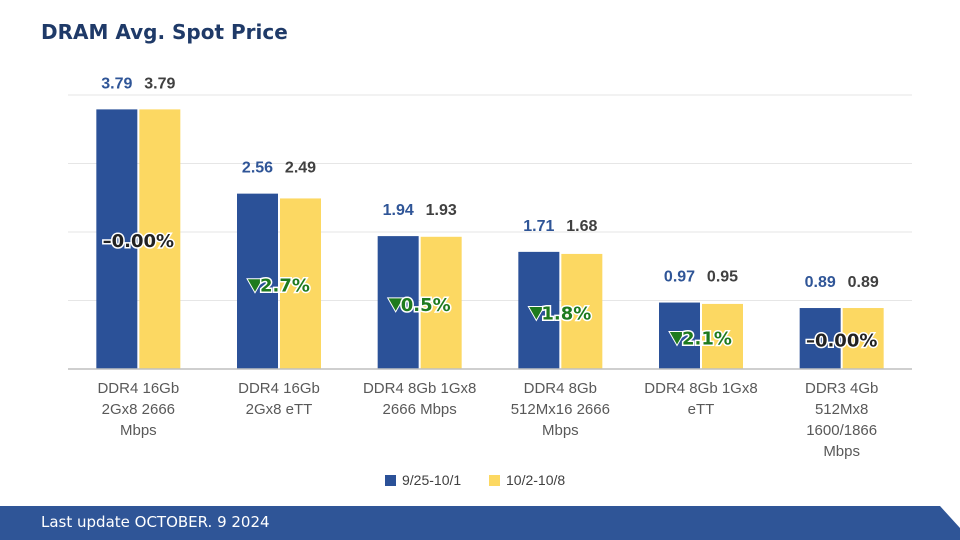 The image size is (960, 540). What do you see at coordinates (701, 409) in the screenshot?
I see `category-label: eTT` at bounding box center [701, 409].